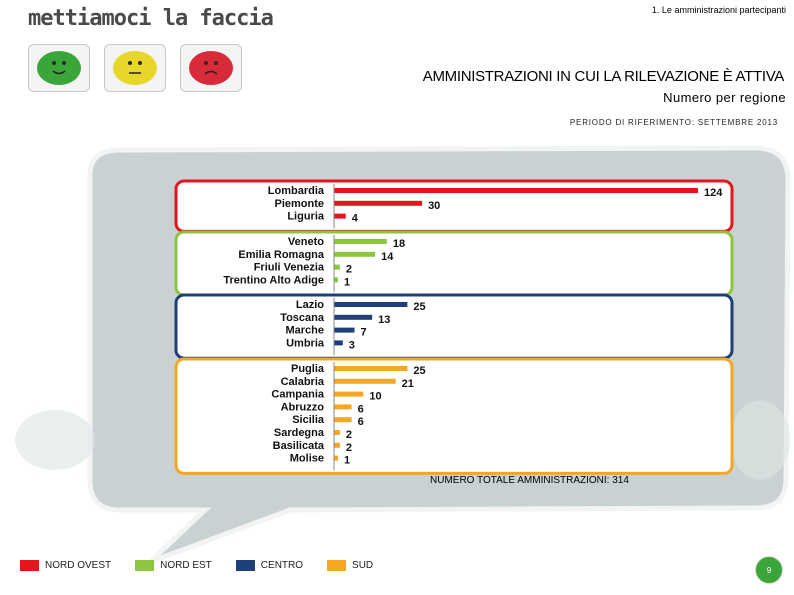 This screenshot has width=794, height=595. Describe the element at coordinates (387, 257) in the screenshot. I see `value-label: 14` at that location.